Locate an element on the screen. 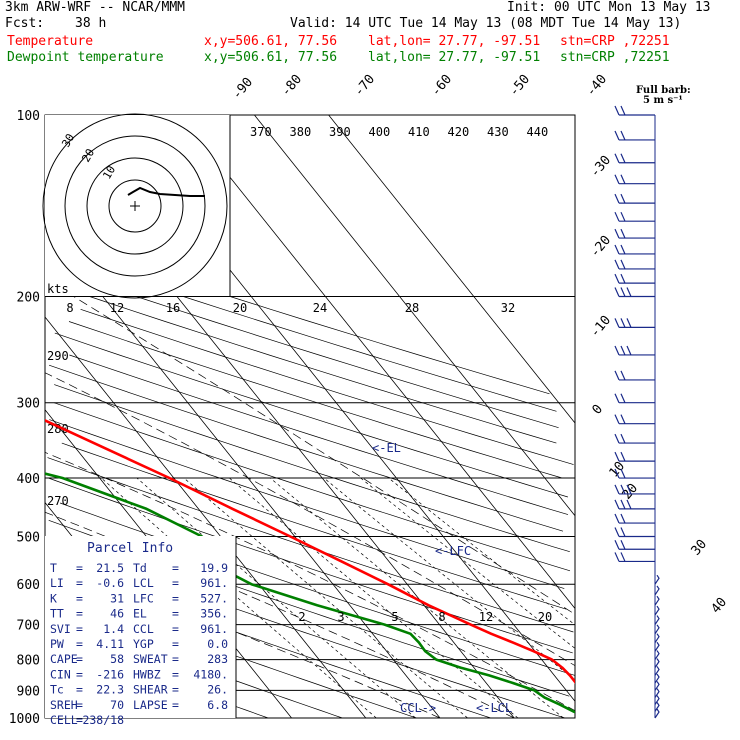  parcel-info-cell: LCL is located at coordinates (143, 583).